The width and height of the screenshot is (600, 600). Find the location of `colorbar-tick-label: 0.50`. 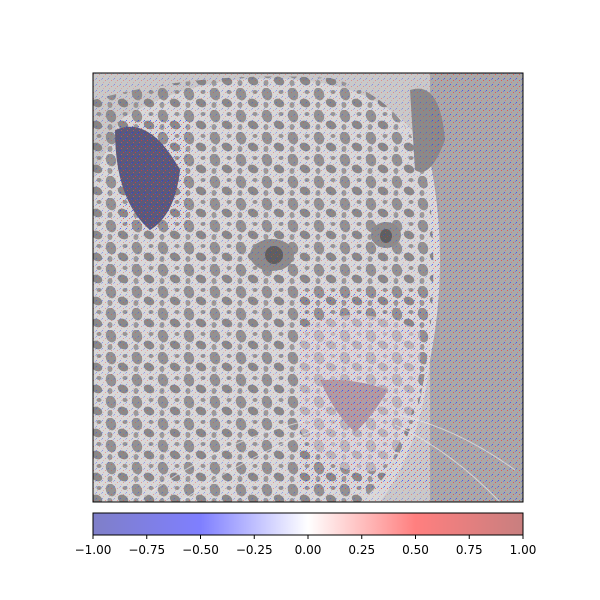

colorbar-tick-label: 0.50 is located at coordinates (415, 550).